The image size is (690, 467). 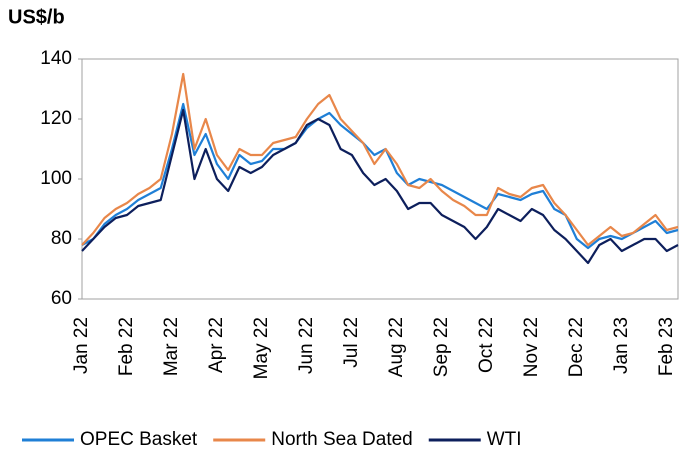 I want to click on legend-label: WTI, so click(x=504, y=439).